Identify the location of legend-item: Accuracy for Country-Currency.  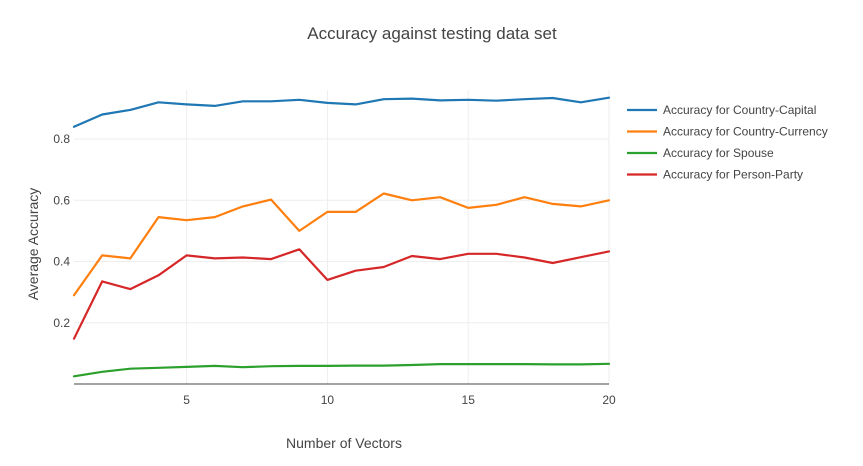
(727, 132).